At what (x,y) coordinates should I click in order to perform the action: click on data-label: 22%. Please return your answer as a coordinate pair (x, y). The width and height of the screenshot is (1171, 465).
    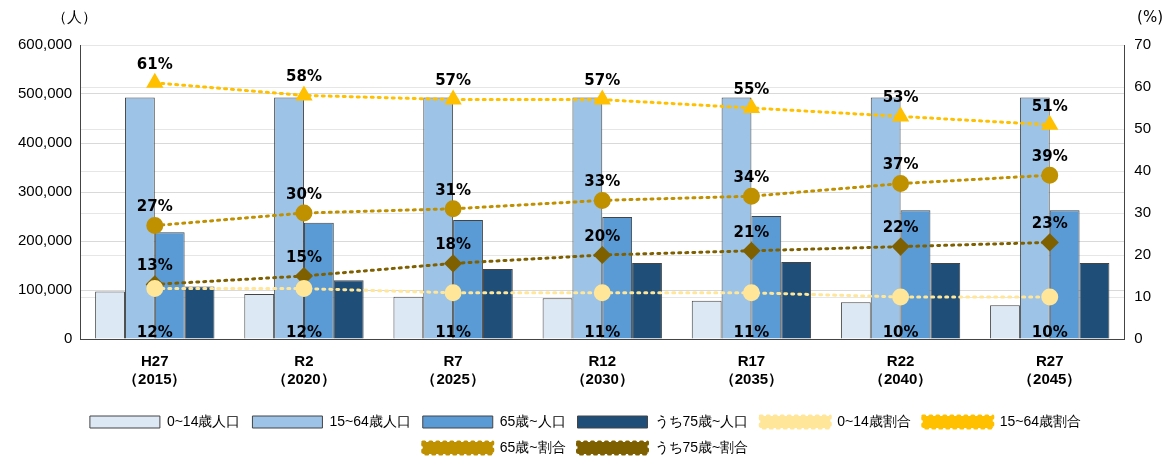
    Looking at the image, I should click on (900, 227).